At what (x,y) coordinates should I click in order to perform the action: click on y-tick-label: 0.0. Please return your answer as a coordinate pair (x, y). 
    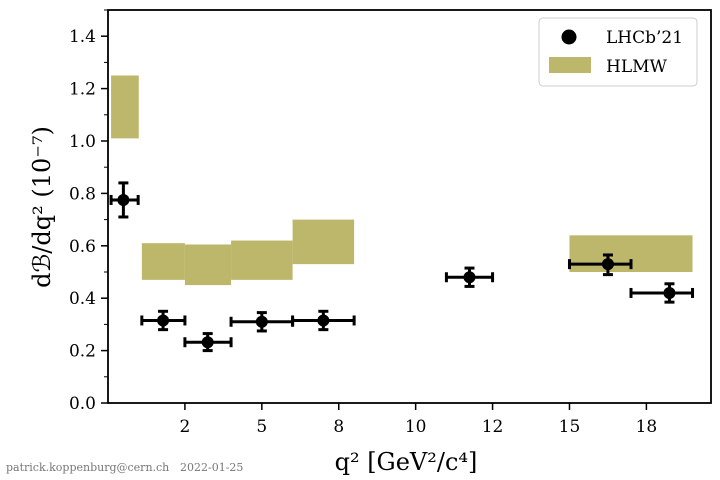
    Looking at the image, I should click on (82, 404).